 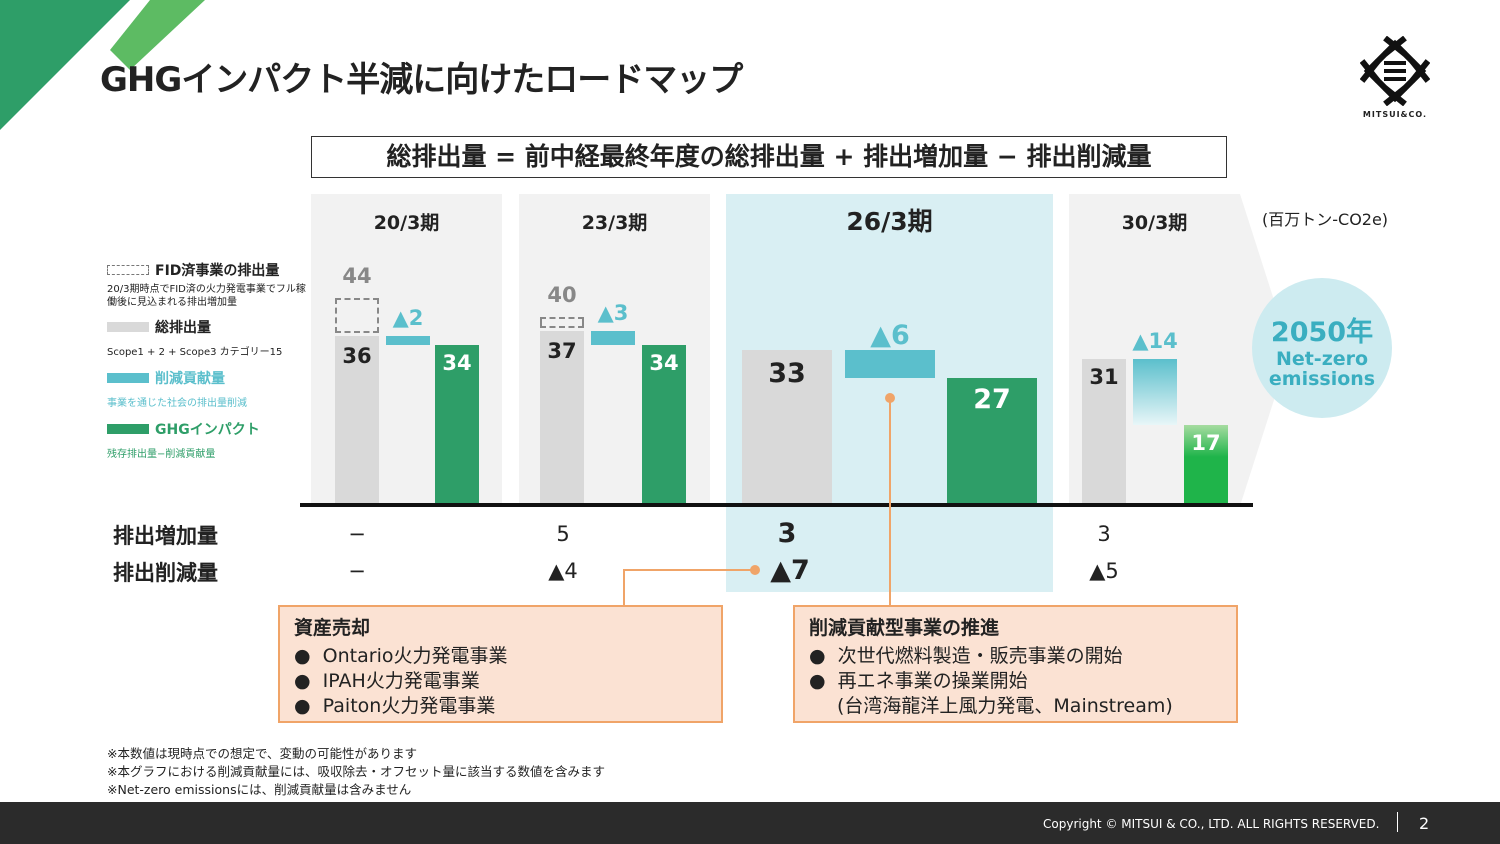 I want to click on legend-title: 削減貢献量, so click(x=190, y=379).